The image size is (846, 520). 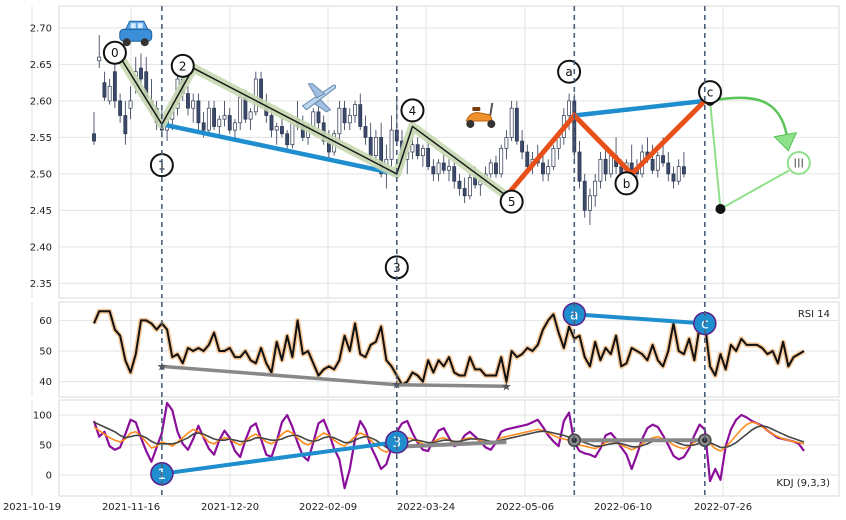 I want to click on rsi-star-marker: ★, so click(x=506, y=386).